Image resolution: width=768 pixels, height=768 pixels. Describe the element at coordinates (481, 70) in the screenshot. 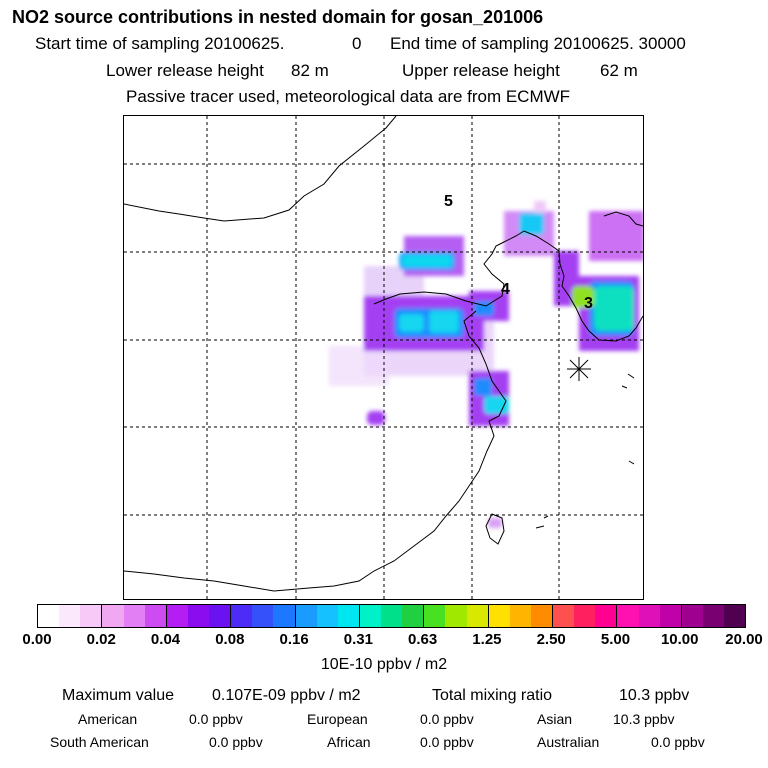

I see `upper-release-label: Upper release height` at that location.